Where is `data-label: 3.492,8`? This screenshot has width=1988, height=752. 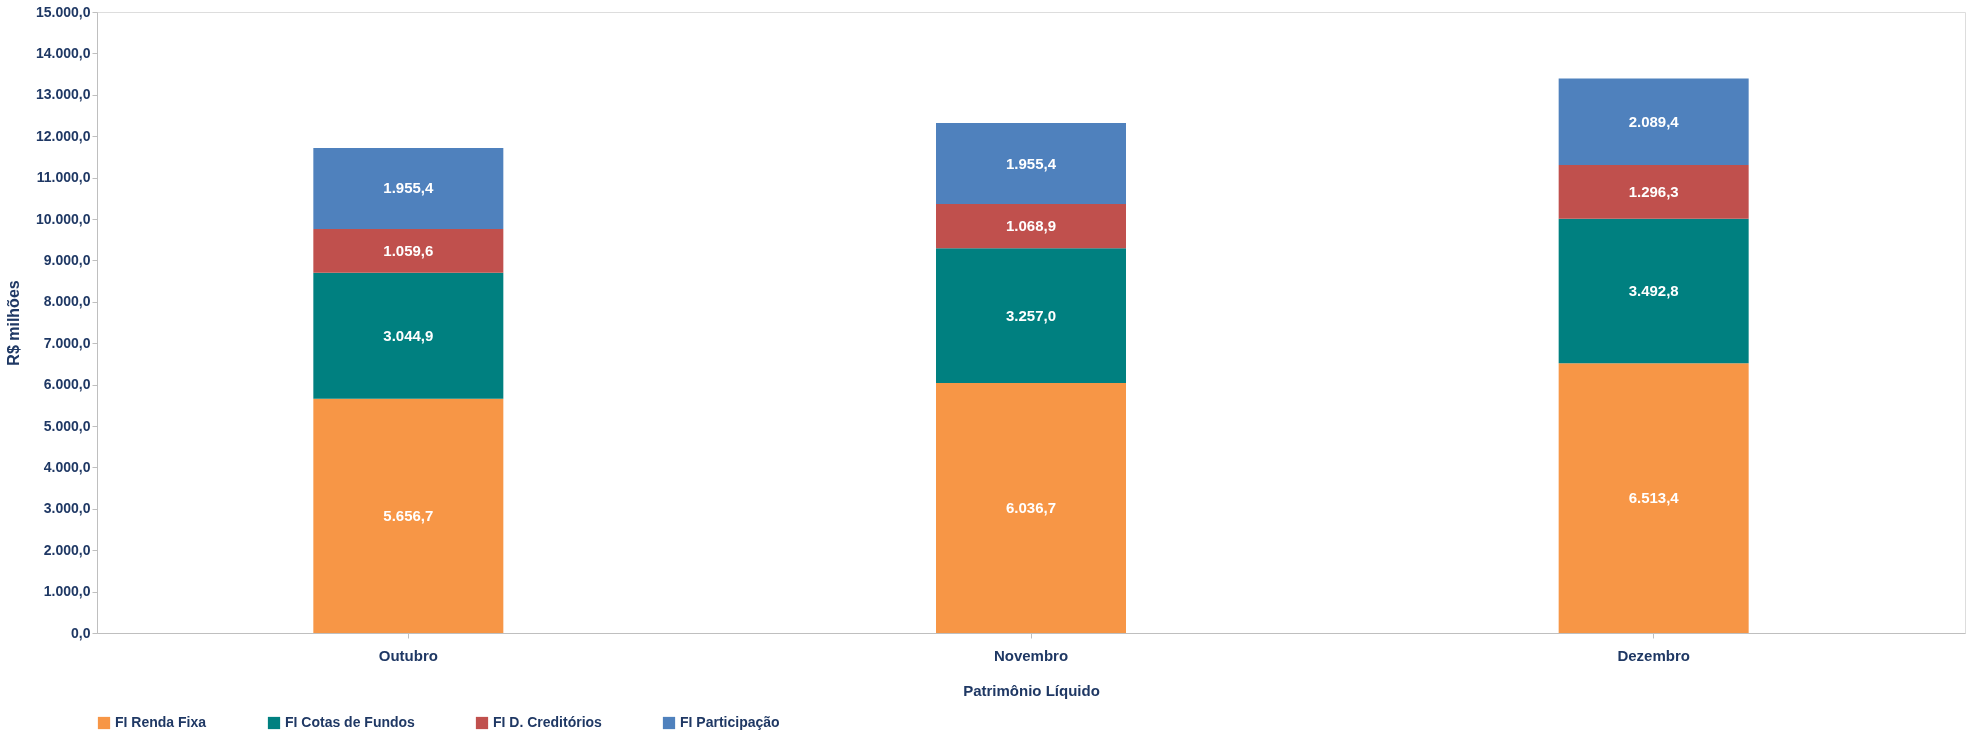
data-label: 3.492,8 is located at coordinates (1653, 291).